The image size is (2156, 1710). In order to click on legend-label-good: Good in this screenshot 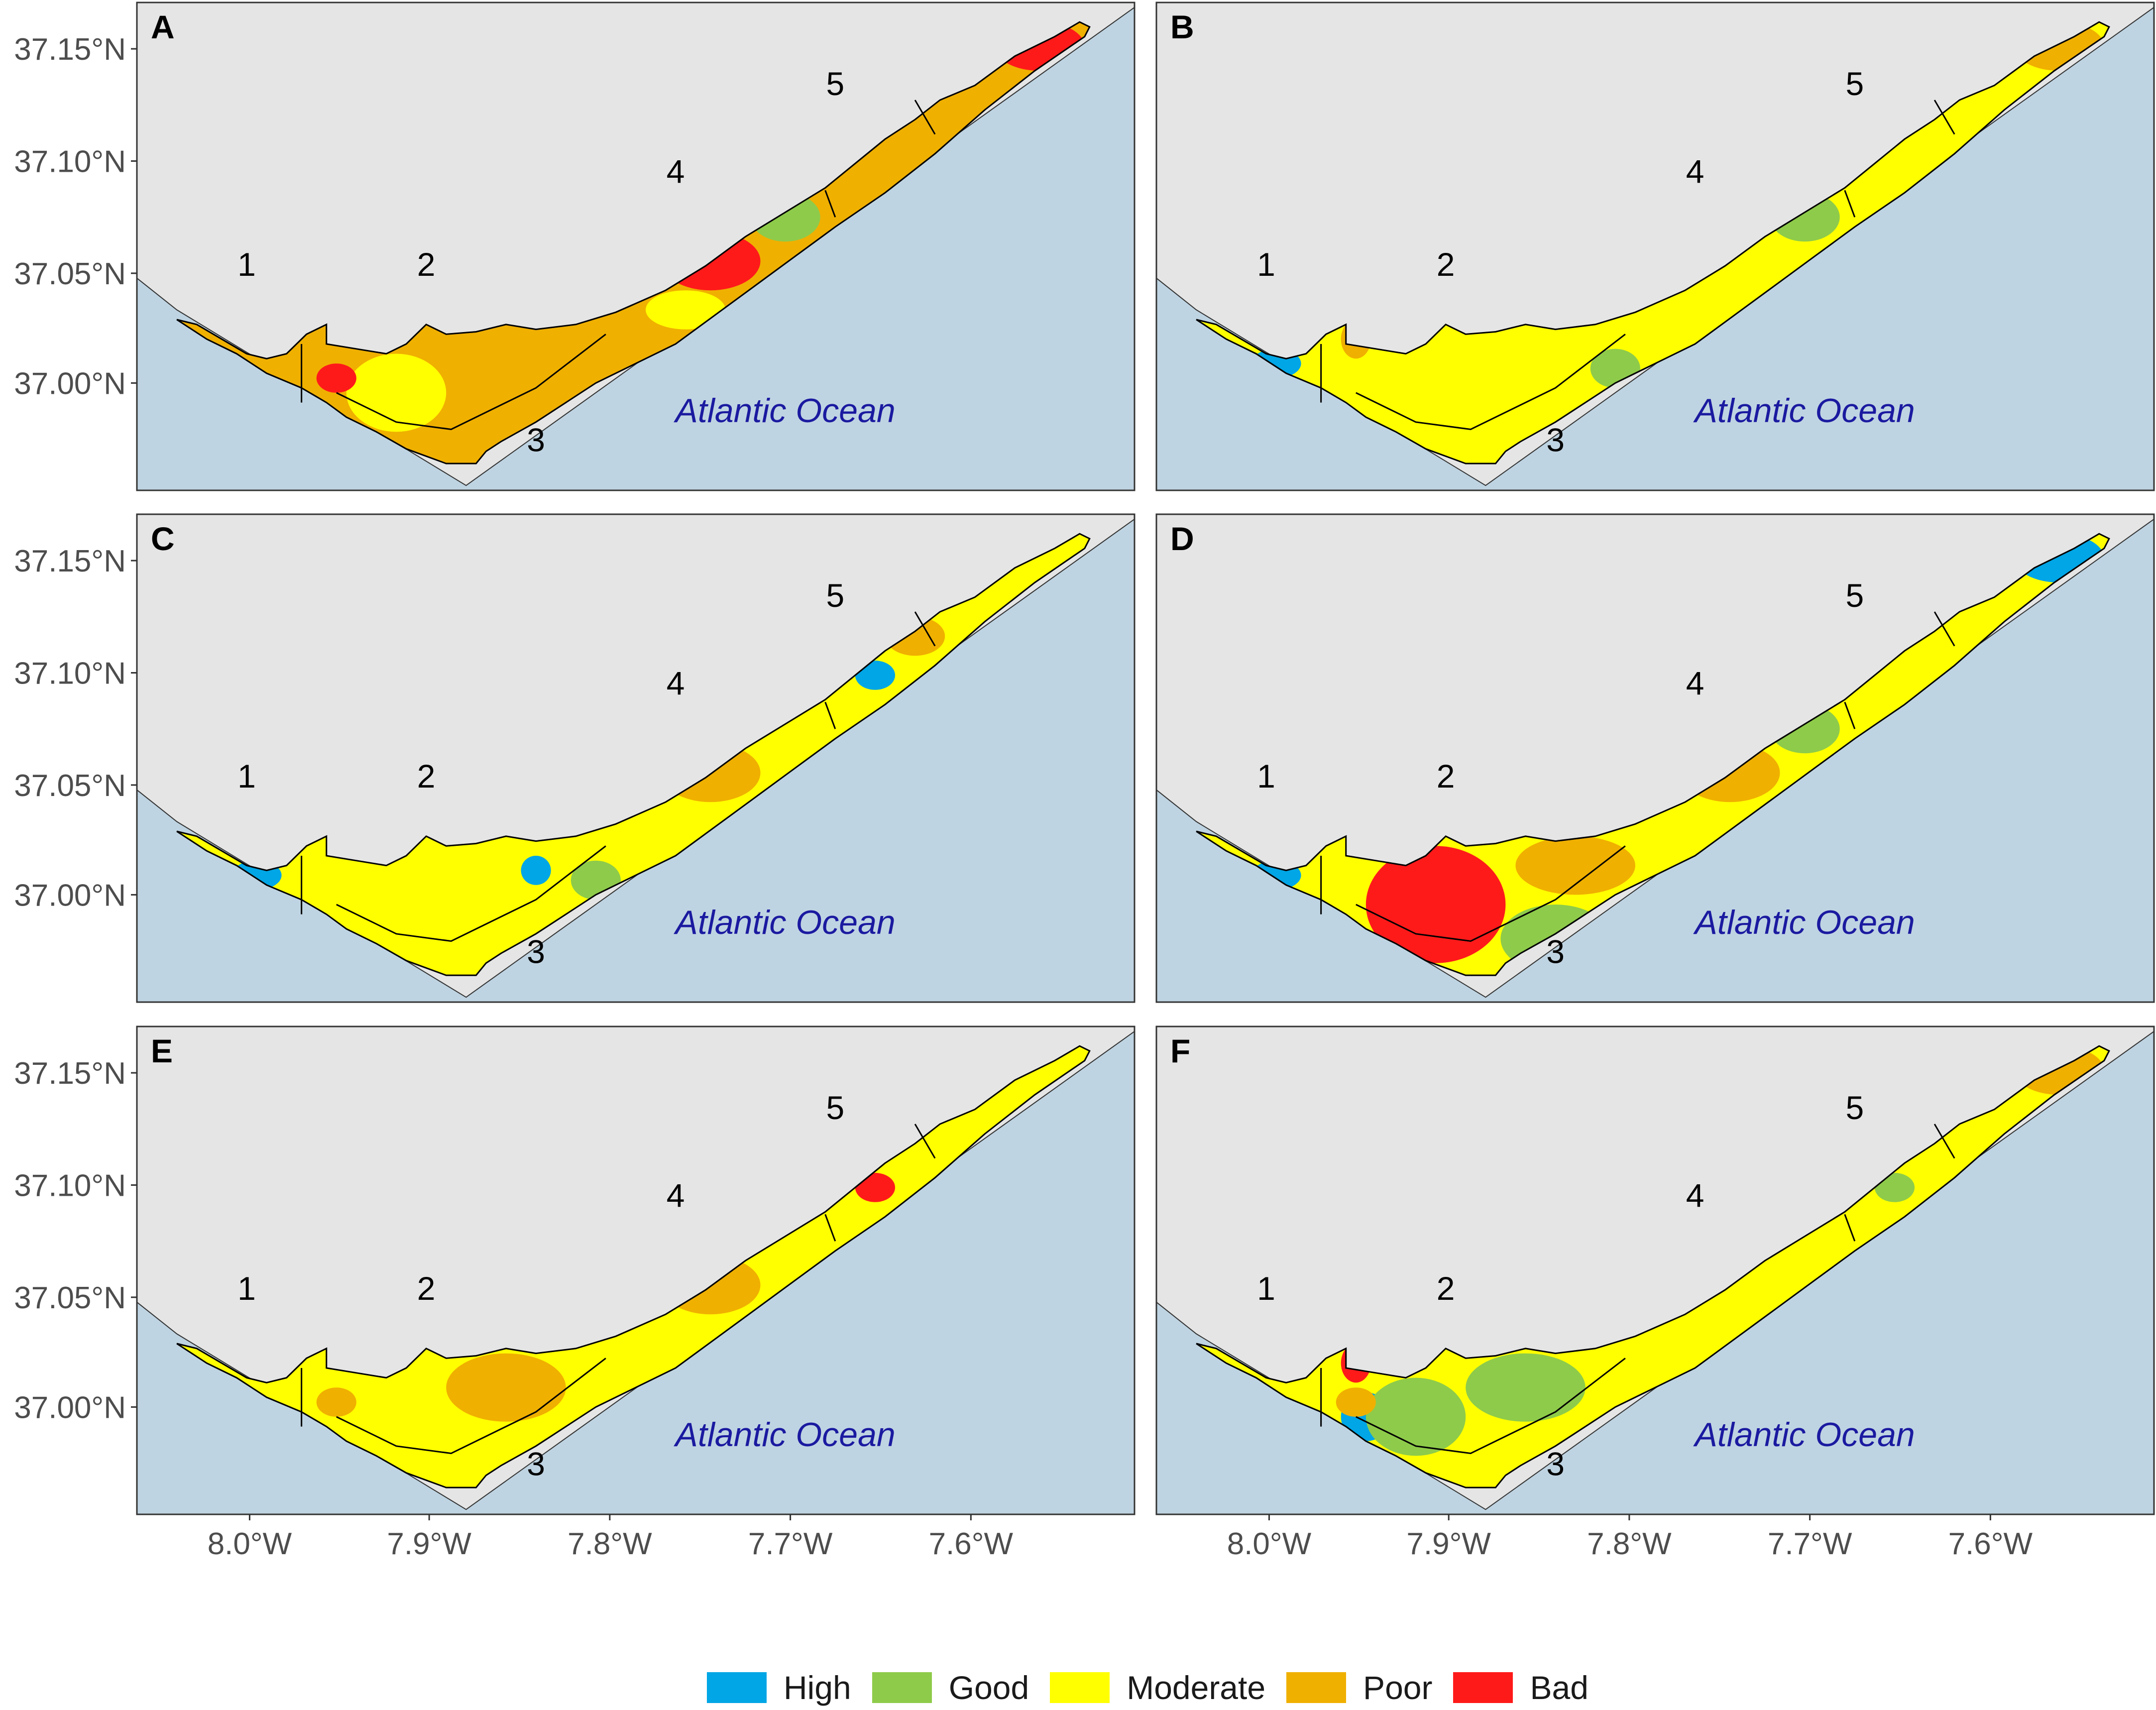, I will do `click(988, 1687)`.